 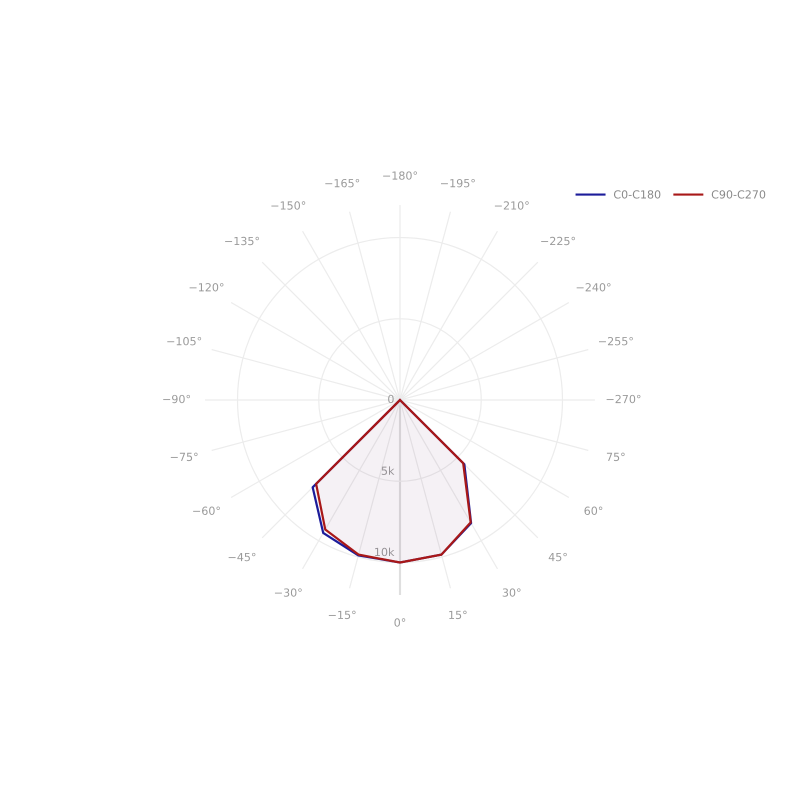 I want to click on spoke-label: 15°, so click(x=458, y=615).